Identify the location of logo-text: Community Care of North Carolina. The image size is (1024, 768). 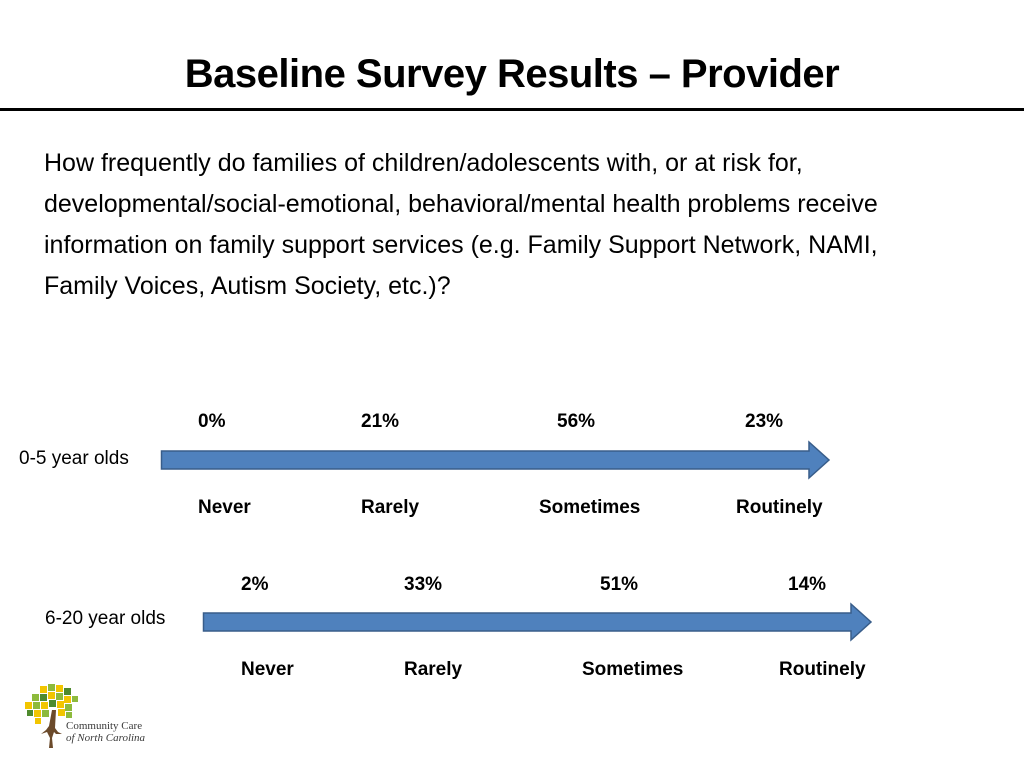
(105, 732).